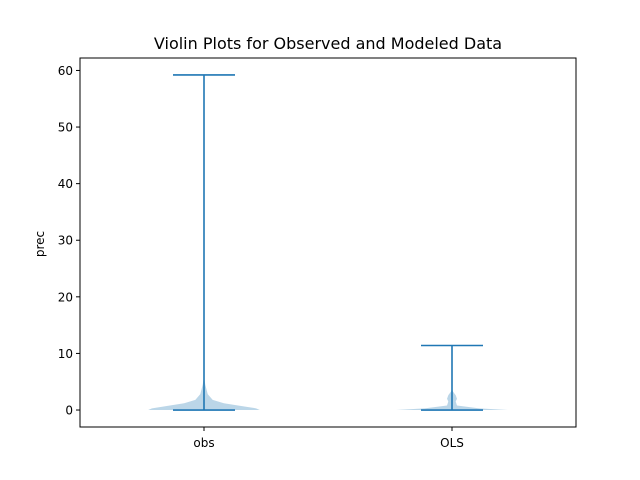  I want to click on y-tick-label: 30, so click(65, 241).